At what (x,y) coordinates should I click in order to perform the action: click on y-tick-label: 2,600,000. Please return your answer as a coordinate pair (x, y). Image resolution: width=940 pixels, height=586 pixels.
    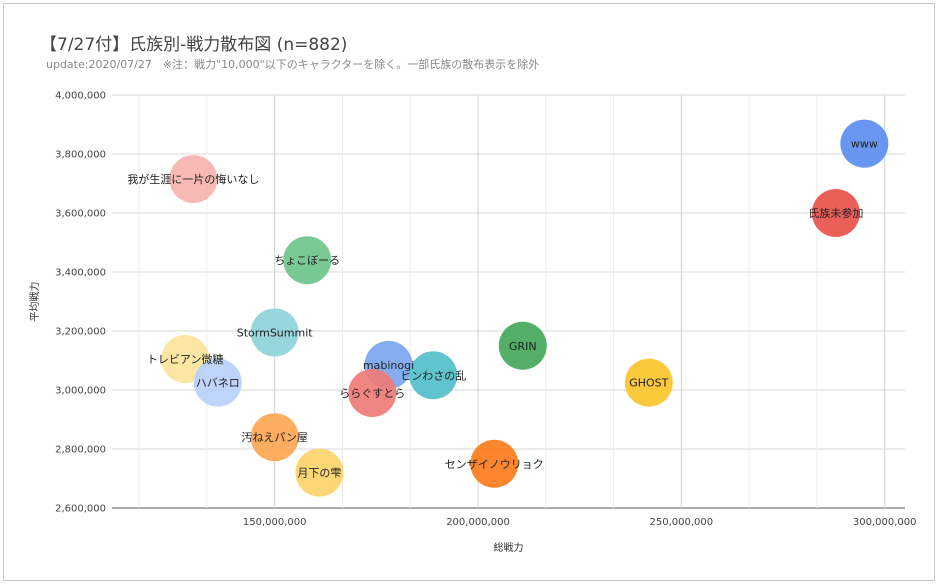
    Looking at the image, I should click on (80, 509).